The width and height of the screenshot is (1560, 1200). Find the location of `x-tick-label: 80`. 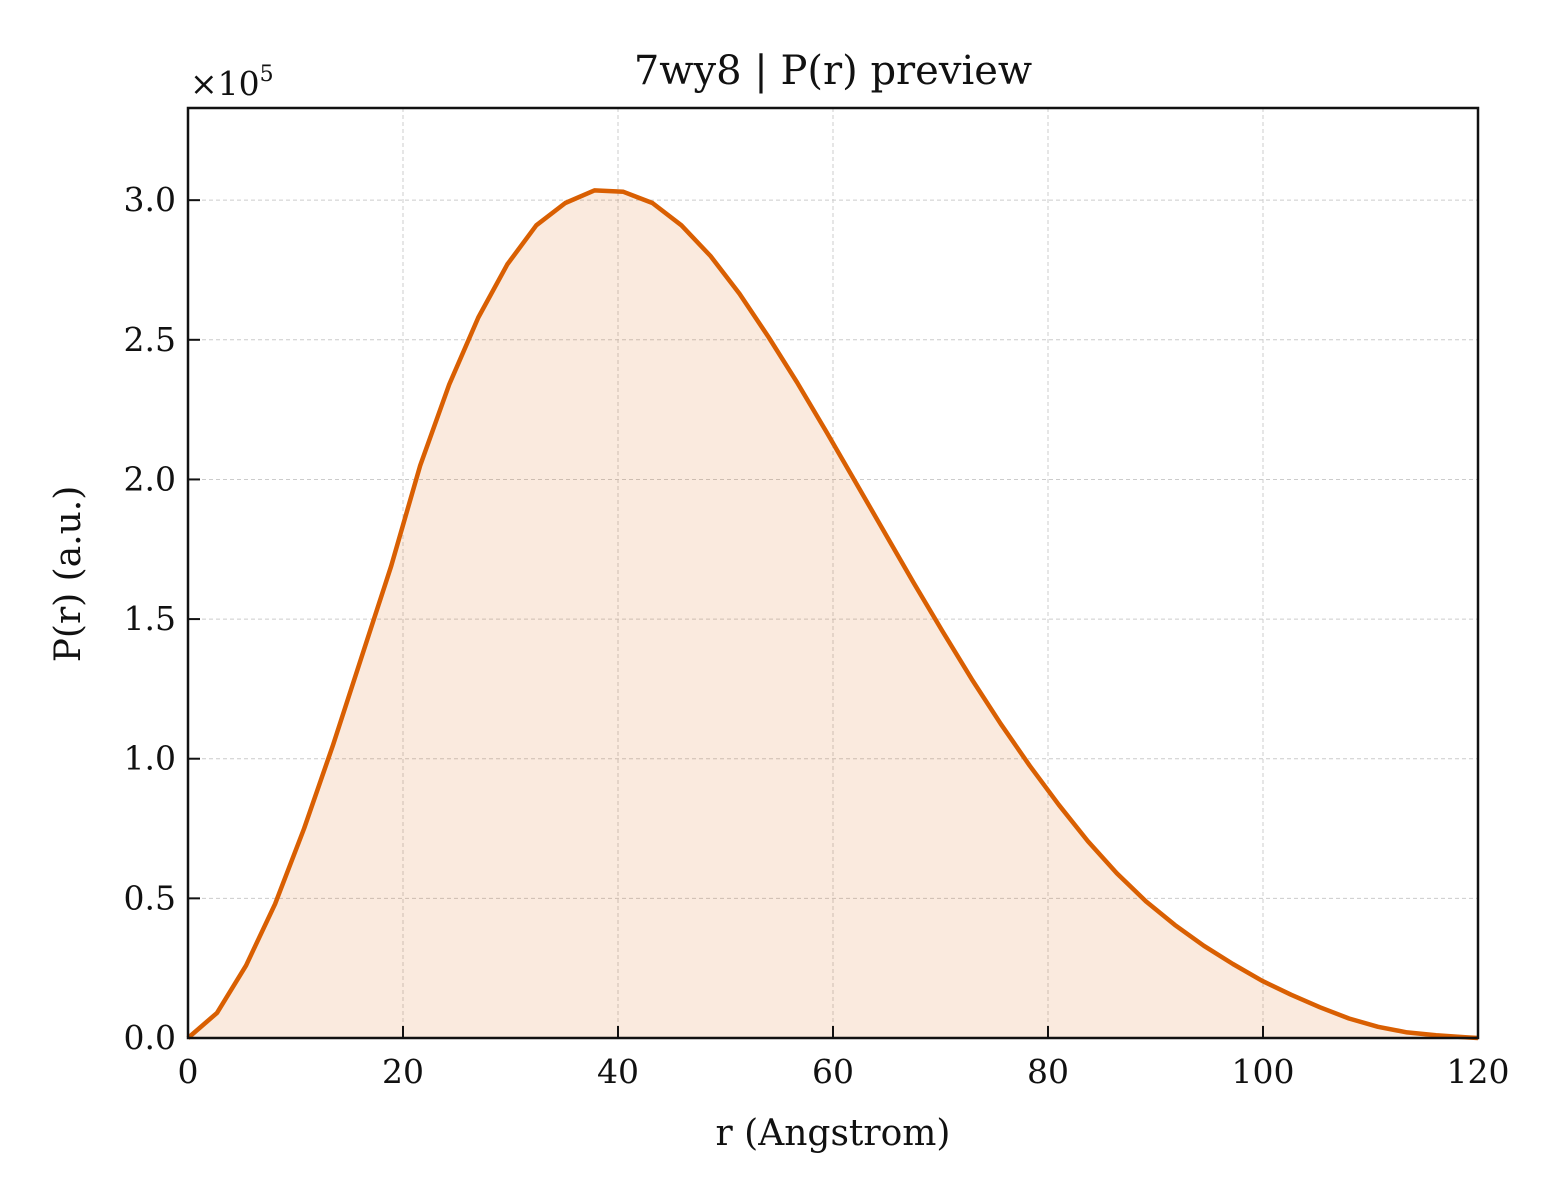

x-tick-label: 80 is located at coordinates (1048, 1071).